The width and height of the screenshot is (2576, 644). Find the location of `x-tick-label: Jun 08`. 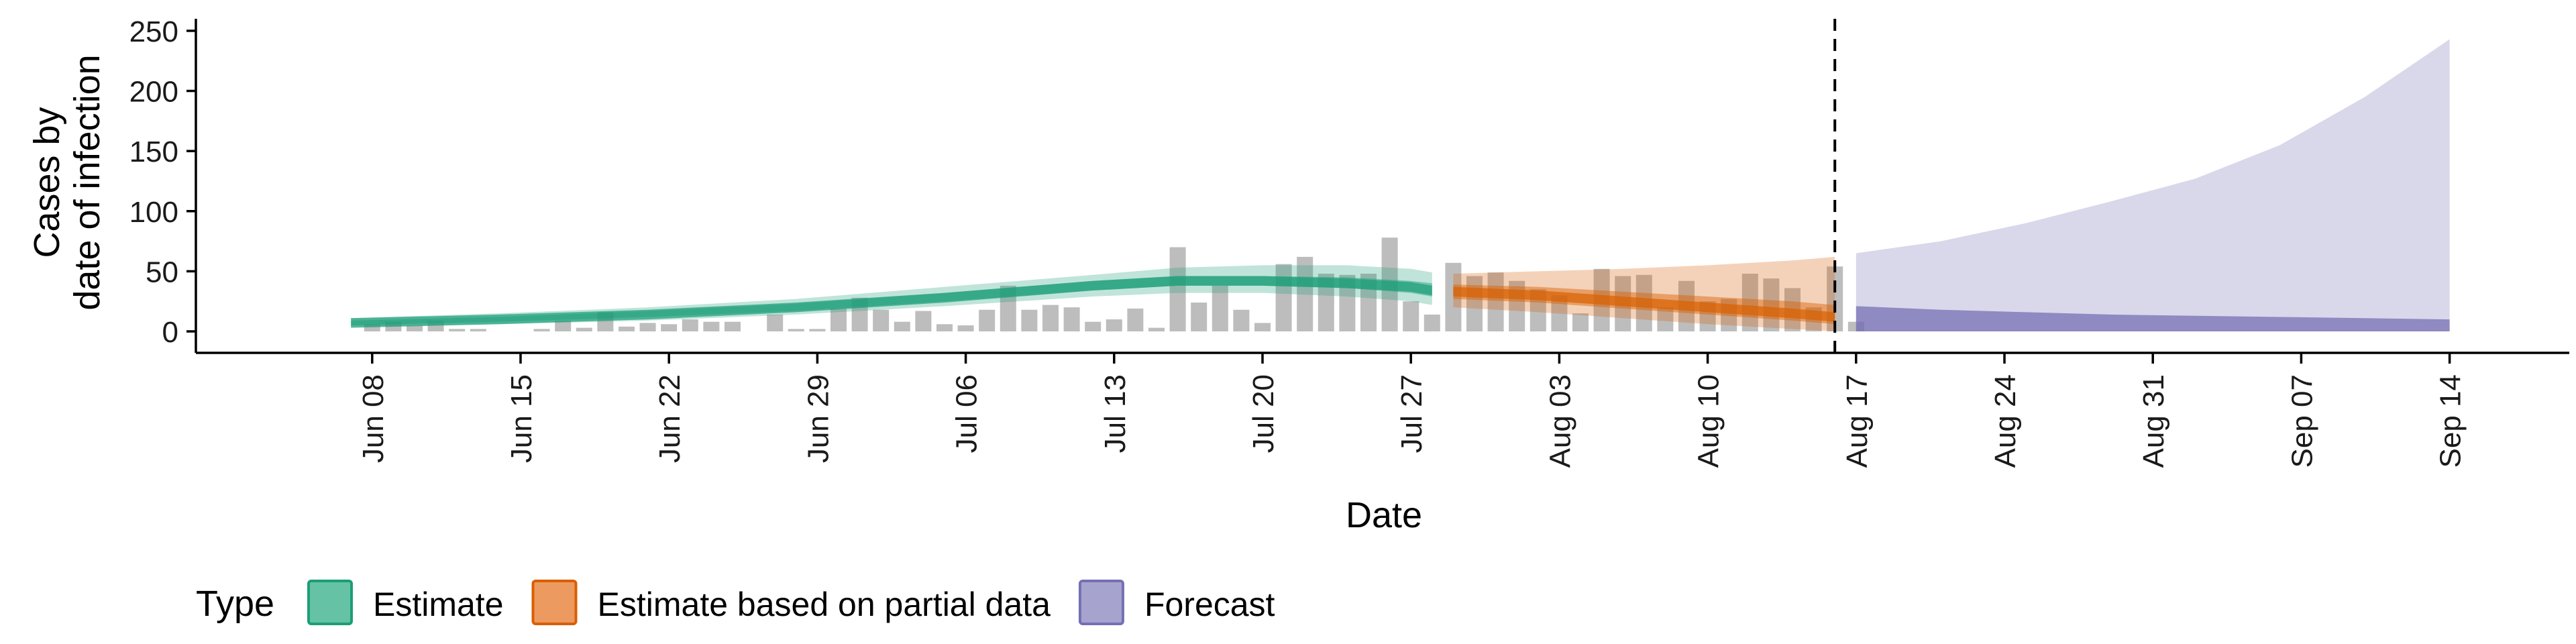

x-tick-label: Jun 08 is located at coordinates (373, 418).